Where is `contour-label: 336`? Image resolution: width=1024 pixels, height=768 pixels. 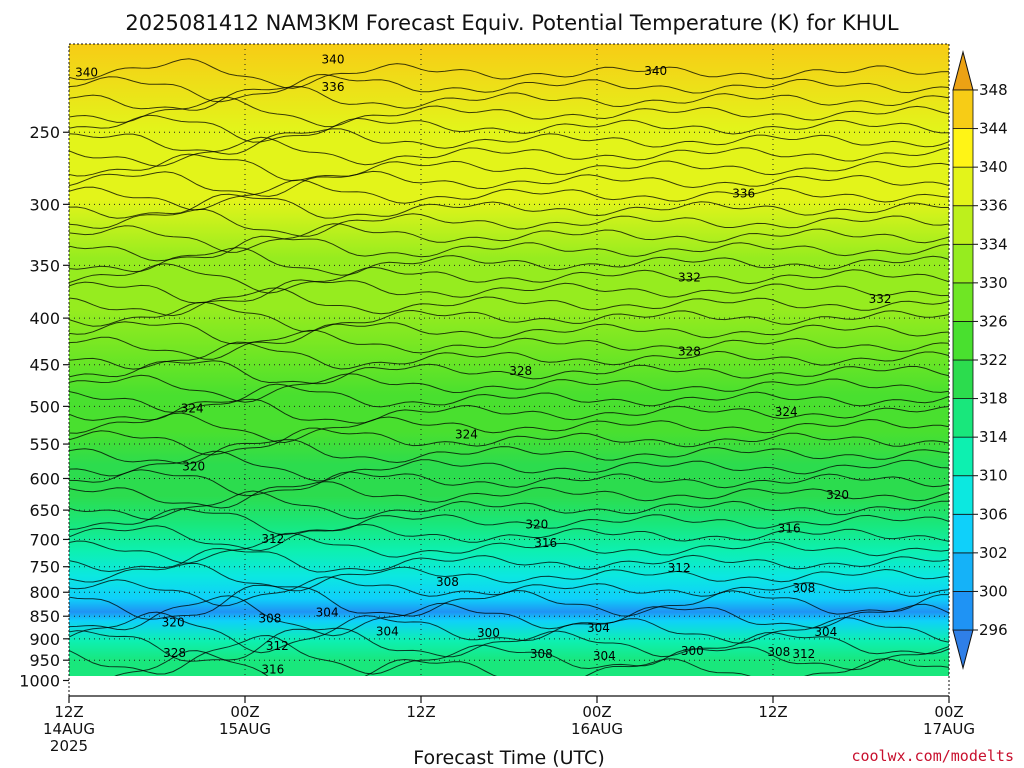
contour-label: 336 is located at coordinates (333, 87).